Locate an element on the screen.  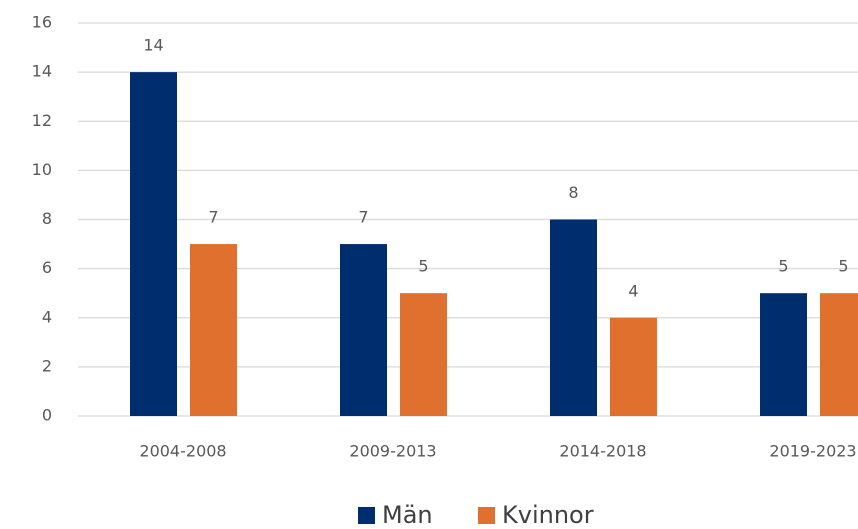
data-label: 8 is located at coordinates (573, 192).